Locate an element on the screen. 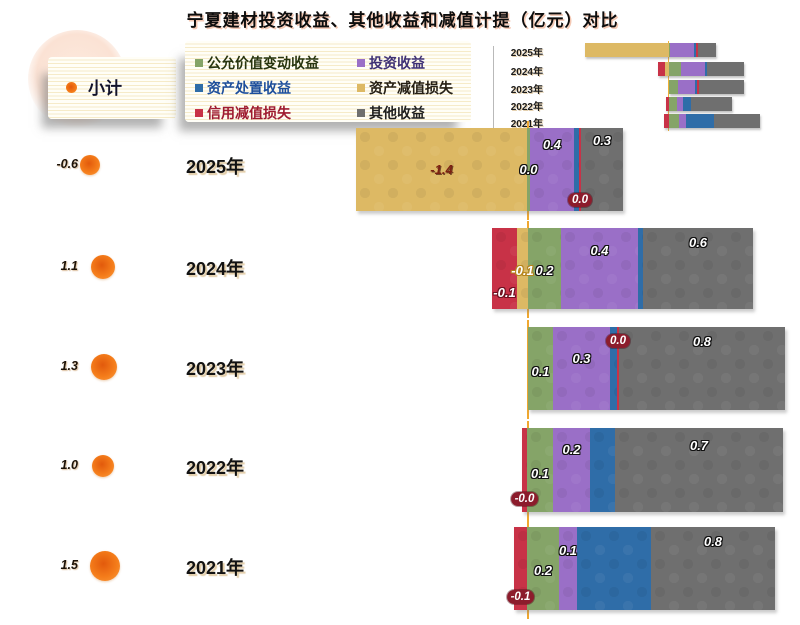 This screenshot has width=800, height=625. year-label: 2022年 is located at coordinates (215, 468).